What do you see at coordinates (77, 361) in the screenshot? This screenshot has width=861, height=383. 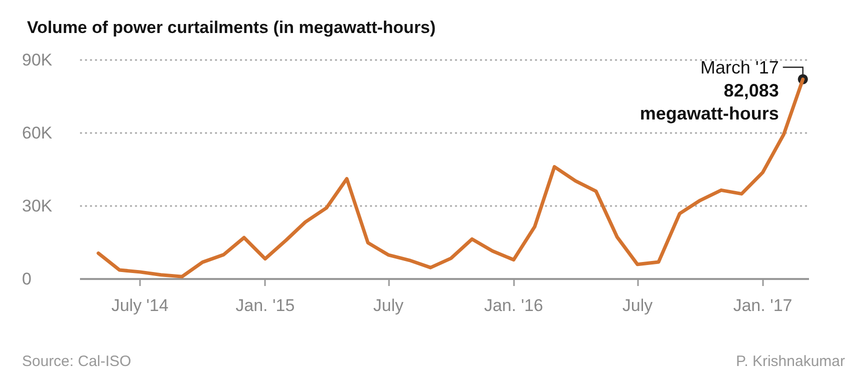 I see `source-note: Source: Cal-ISO` at bounding box center [77, 361].